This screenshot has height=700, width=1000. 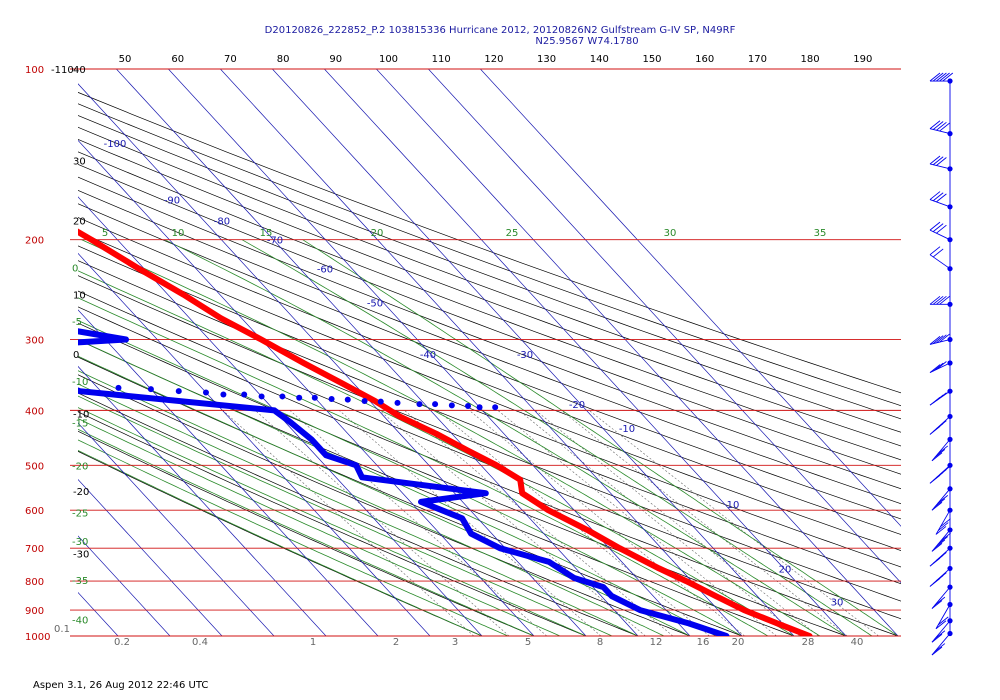 I want to click on mixing-ratio-label: 0.1, so click(x=62, y=629).